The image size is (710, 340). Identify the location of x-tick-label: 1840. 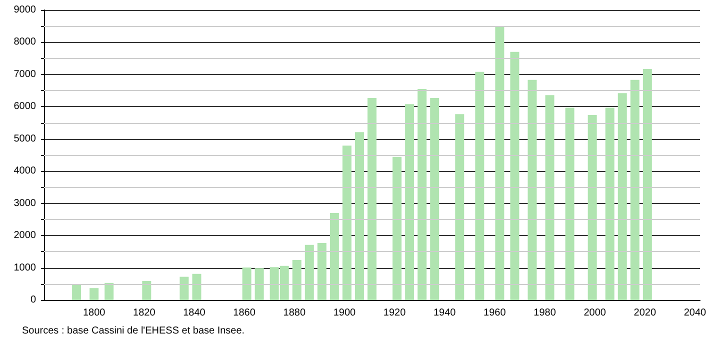
(194, 313).